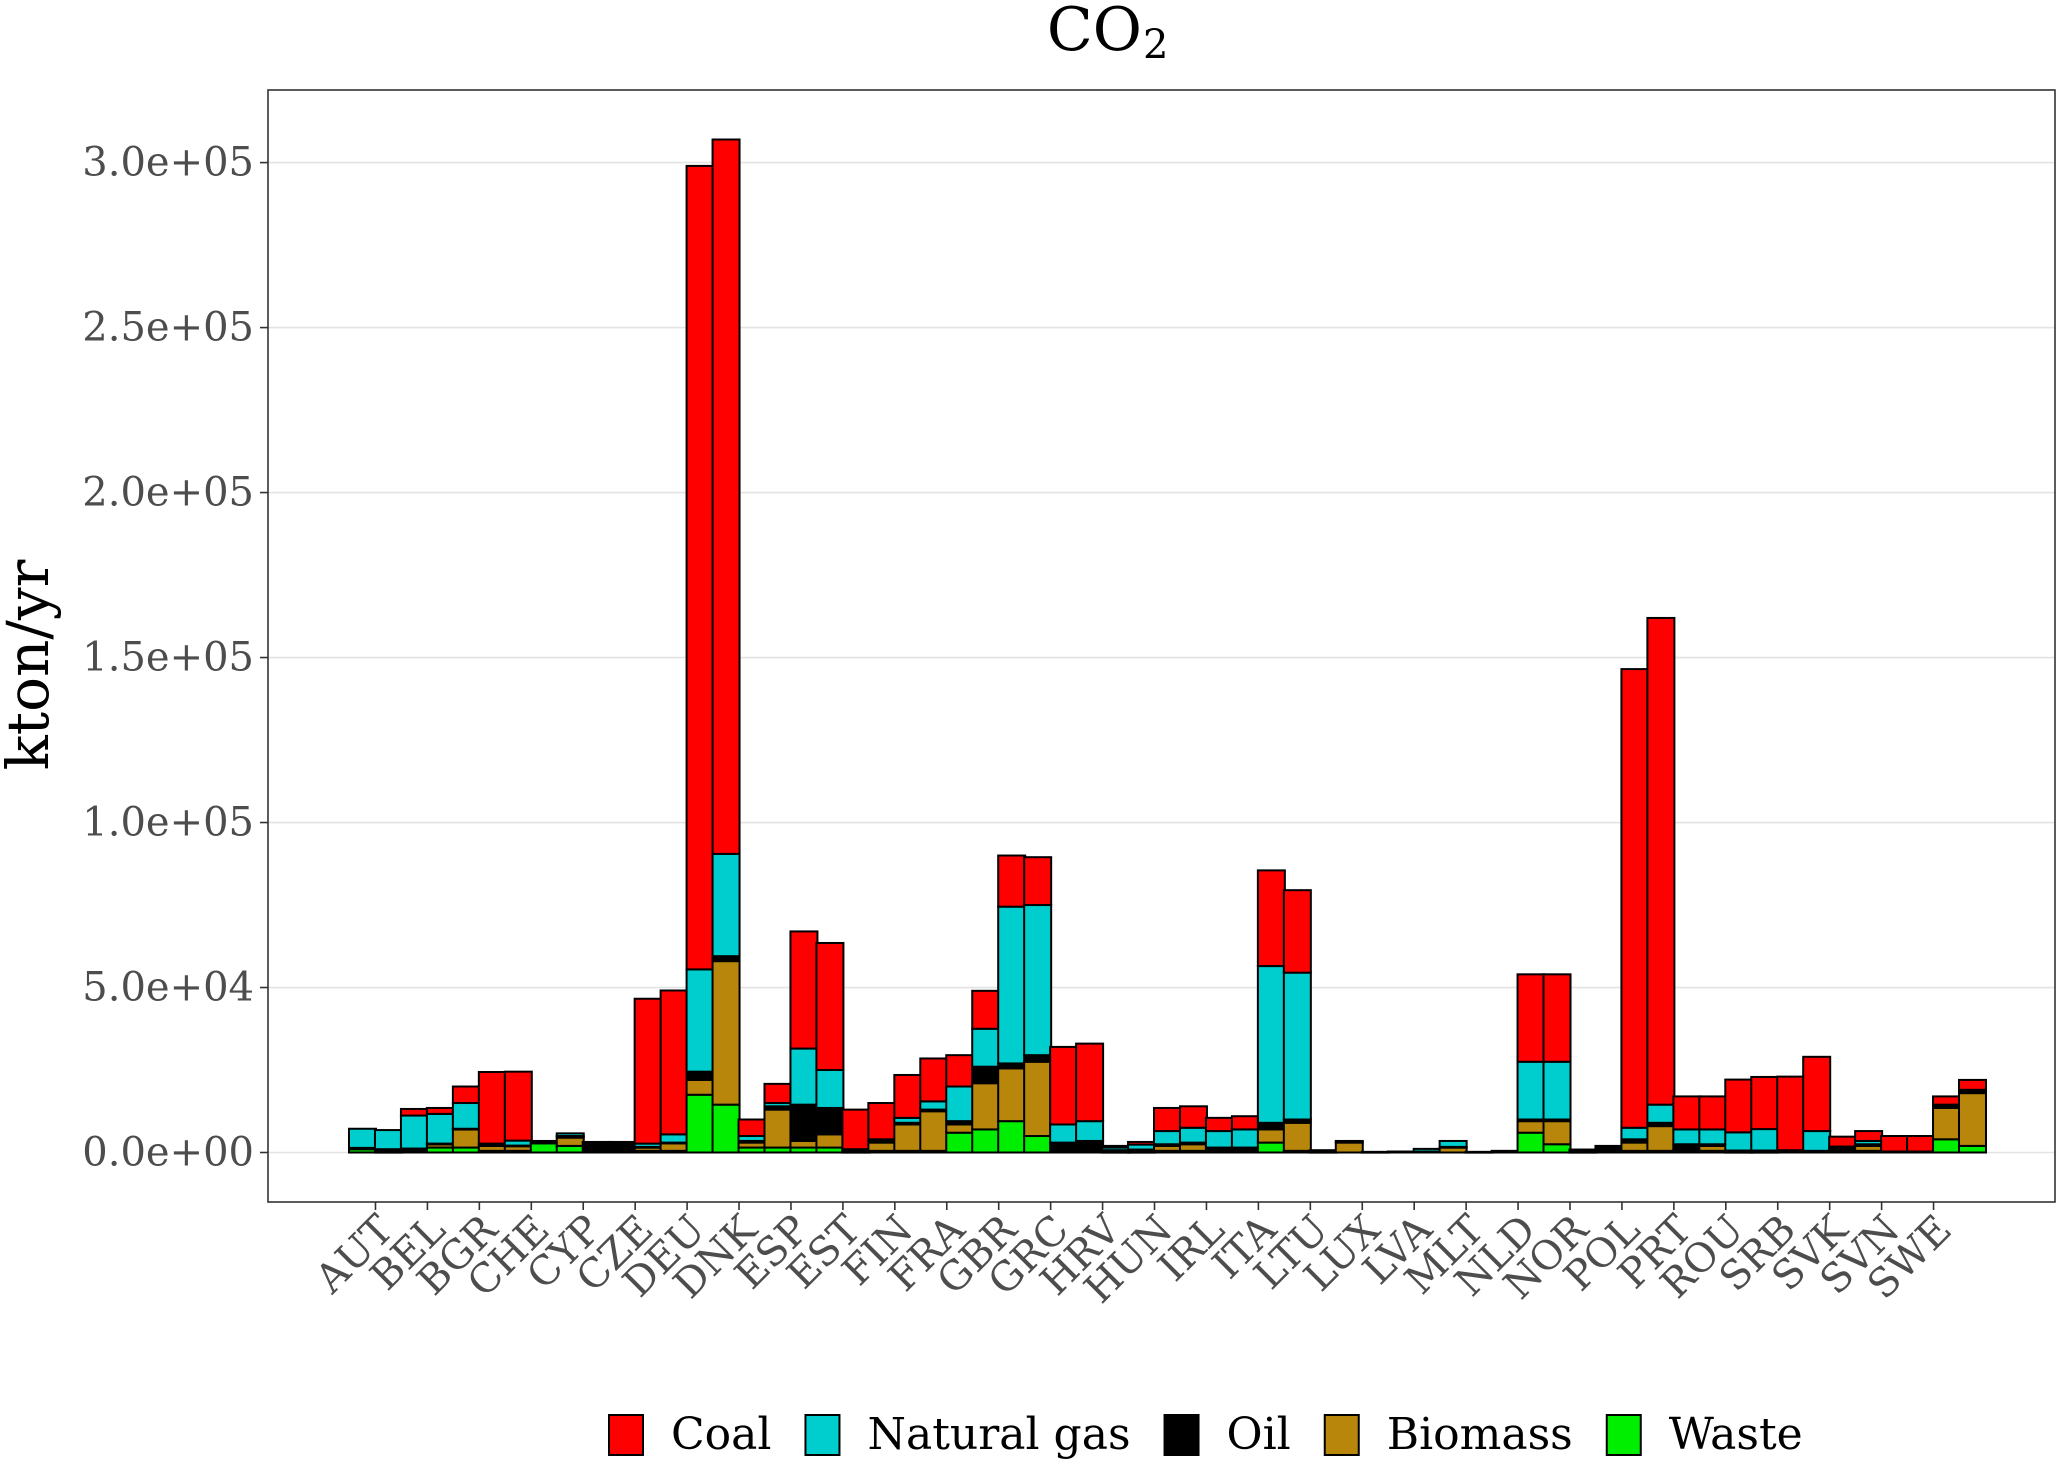  What do you see at coordinates (1181, 1435) in the screenshot?
I see `legend-swatch-oil` at bounding box center [1181, 1435].